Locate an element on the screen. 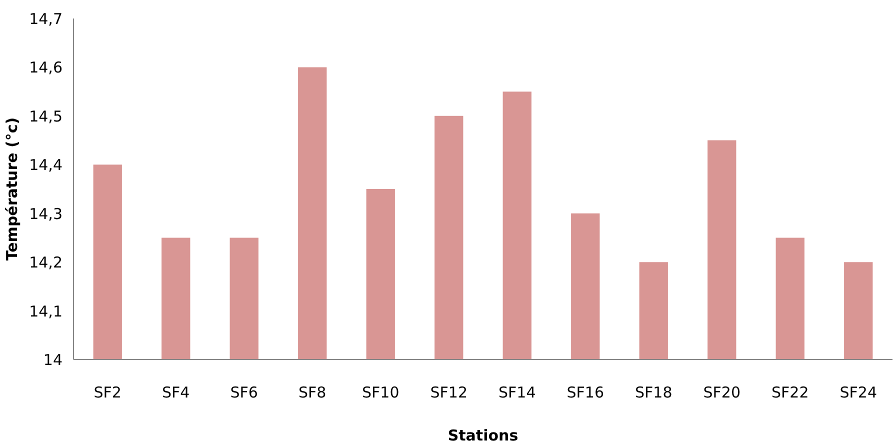  y-tick-label: 14 is located at coordinates (53, 360).